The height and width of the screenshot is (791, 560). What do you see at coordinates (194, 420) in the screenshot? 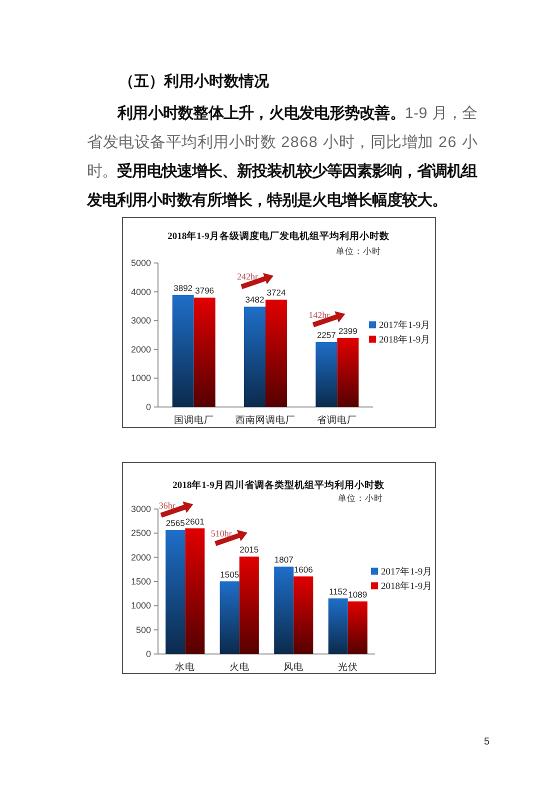
I see `x-tick-label: 国调电厂` at bounding box center [194, 420].